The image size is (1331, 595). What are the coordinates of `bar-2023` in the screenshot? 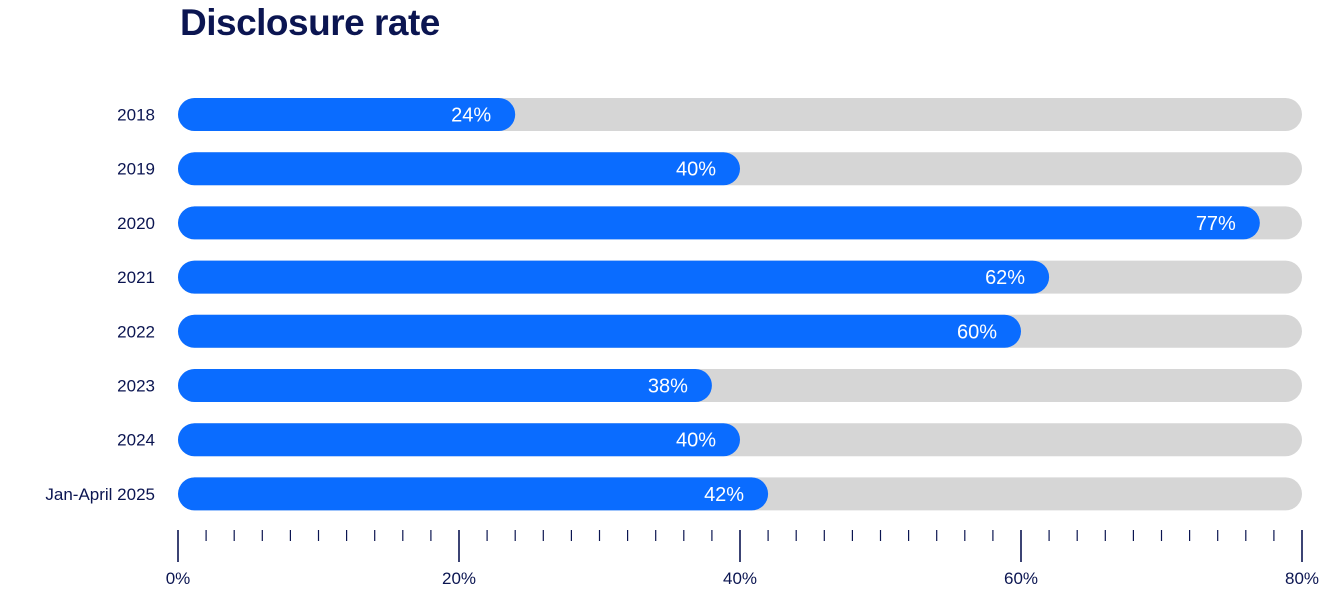 It's located at (445, 385).